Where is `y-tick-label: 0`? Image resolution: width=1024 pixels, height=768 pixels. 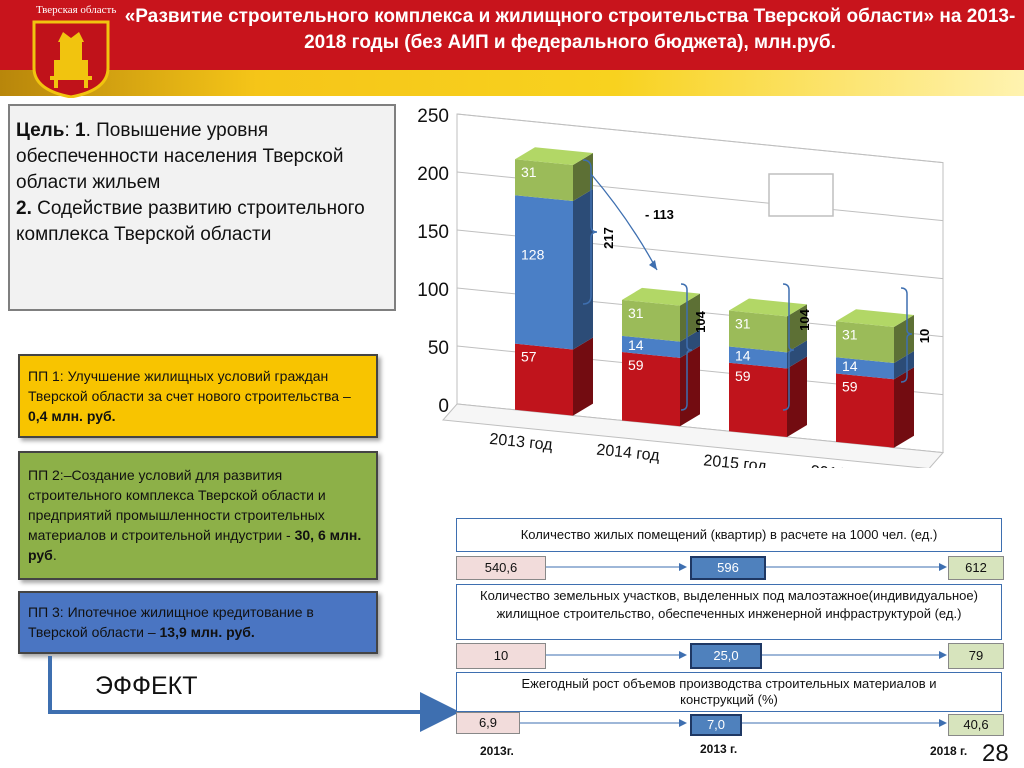 y-tick-label: 0 is located at coordinates (443, 406).